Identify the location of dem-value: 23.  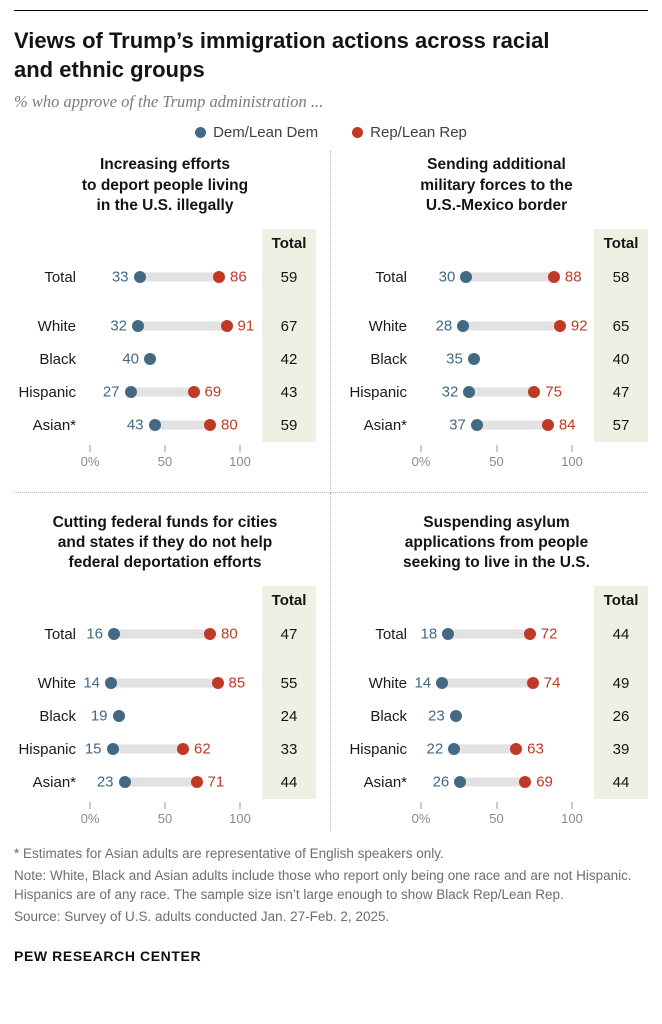
(436, 716).